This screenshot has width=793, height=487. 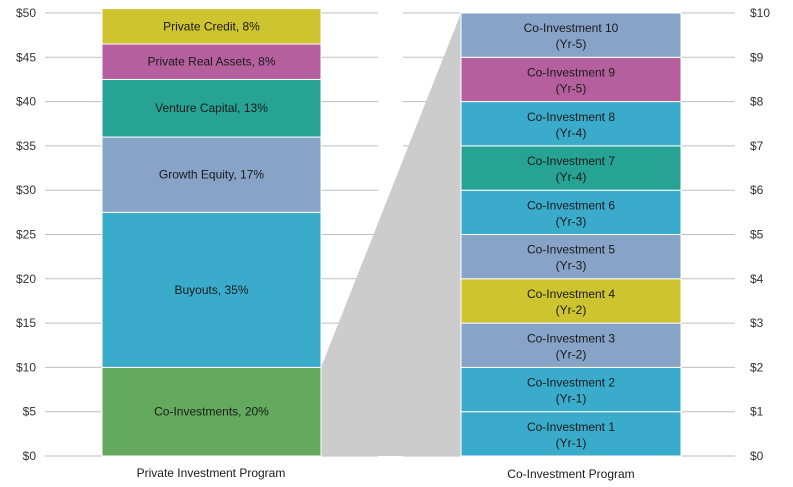 I want to click on segment-label: Venture Capital, 13%, so click(x=211, y=108).